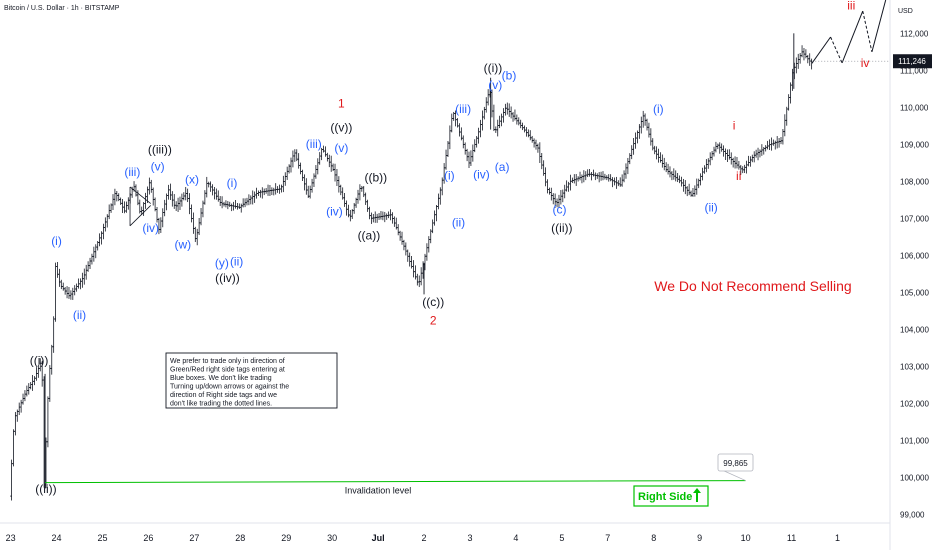 This screenshot has height=550, width=932. I want to click on note-line: Blue boxes. We don't like trading, so click(221, 378).